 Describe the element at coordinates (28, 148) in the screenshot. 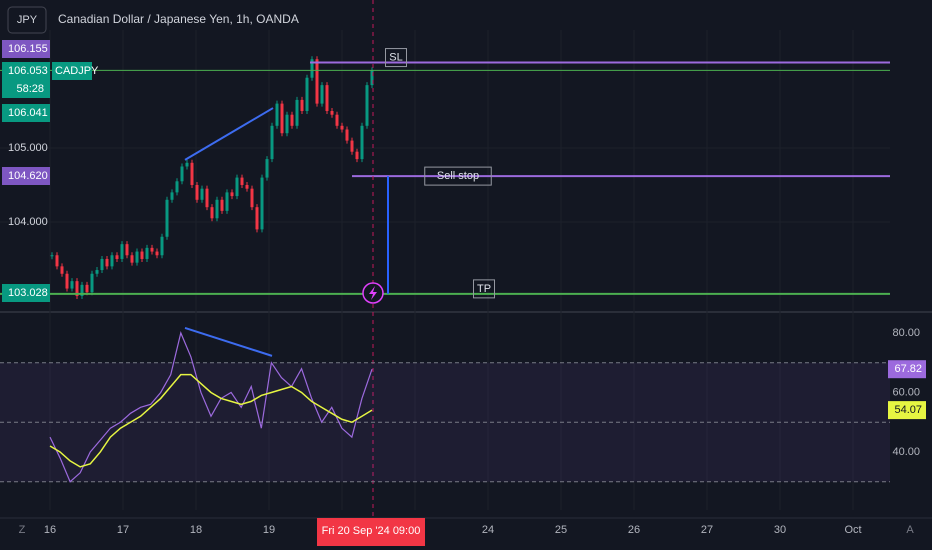

I see `y-tick-label: 105.000` at that location.